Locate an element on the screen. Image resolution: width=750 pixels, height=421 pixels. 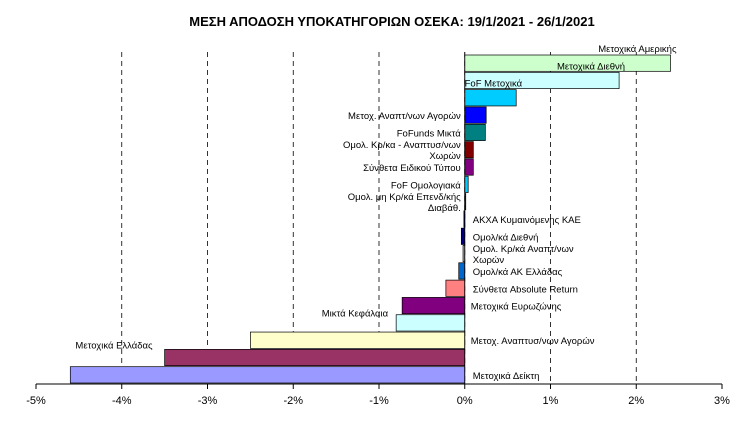
bar-label: ΑΚΧΑ Κυμαινόμενης ΚΑΕ is located at coordinates (527, 220).